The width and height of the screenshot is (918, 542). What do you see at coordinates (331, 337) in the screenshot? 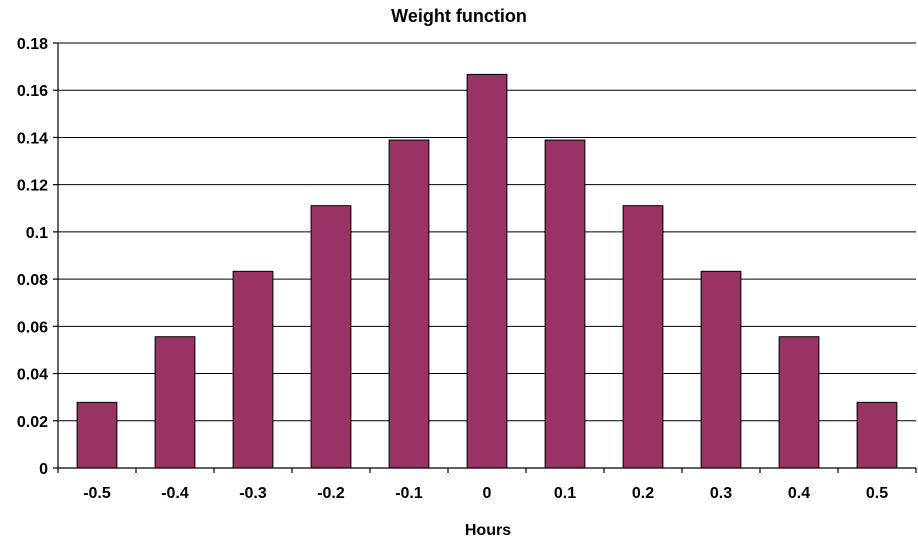
I see `bar--0.2` at bounding box center [331, 337].